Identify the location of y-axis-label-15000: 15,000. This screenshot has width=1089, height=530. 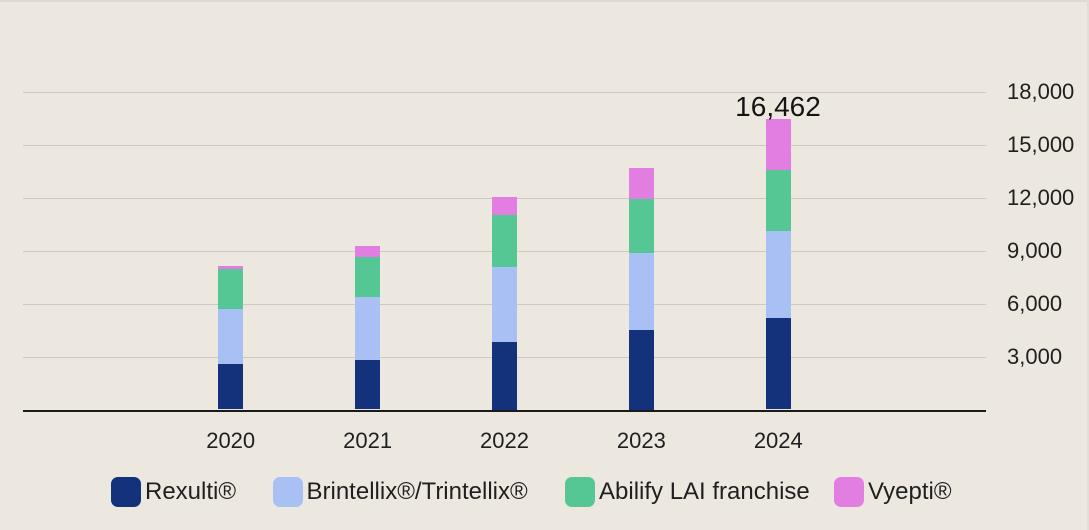
(1041, 144).